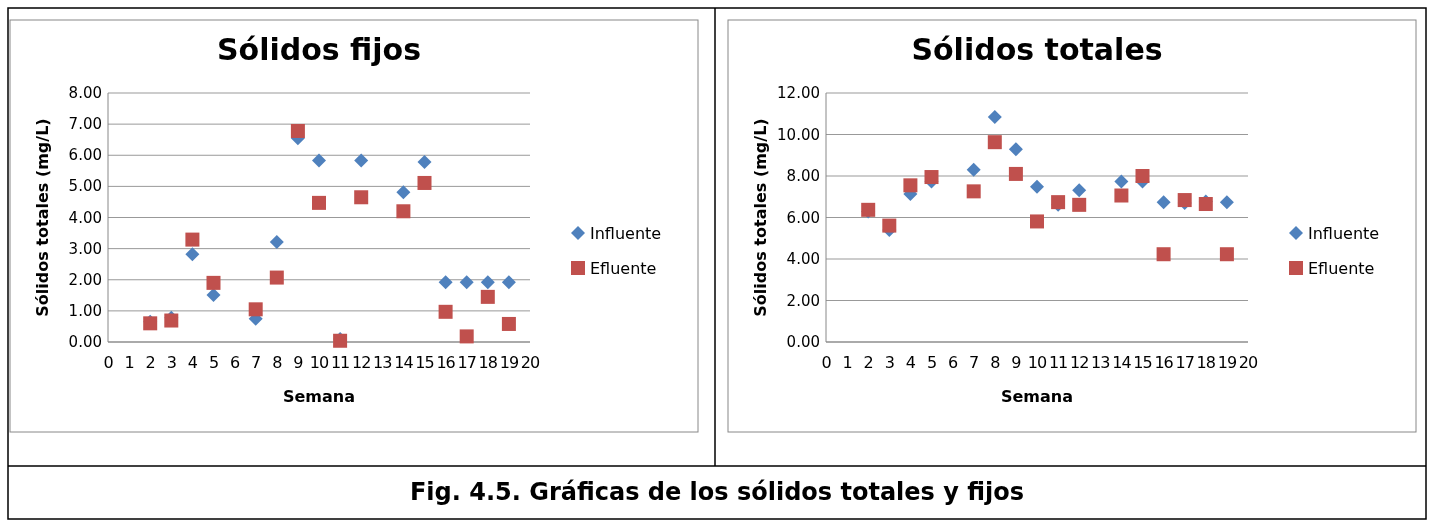 This screenshot has height=527, width=1434. Describe the element at coordinates (1037, 49) in the screenshot. I see `chart-title: Sólidos totales` at that location.